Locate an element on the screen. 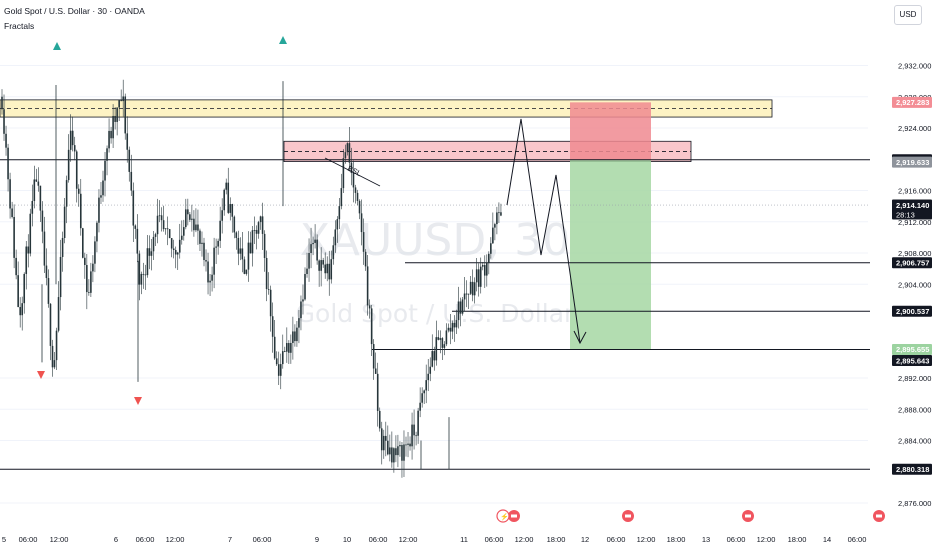 The width and height of the screenshot is (932, 550). price-label-tag: 2,919.633 is located at coordinates (912, 162).